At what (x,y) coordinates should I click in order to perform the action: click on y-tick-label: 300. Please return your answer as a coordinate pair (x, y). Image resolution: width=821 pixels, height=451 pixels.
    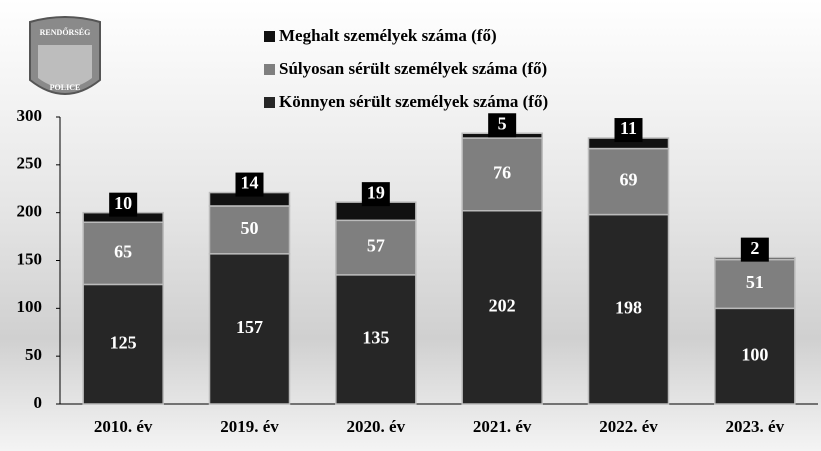
    Looking at the image, I should click on (30, 115).